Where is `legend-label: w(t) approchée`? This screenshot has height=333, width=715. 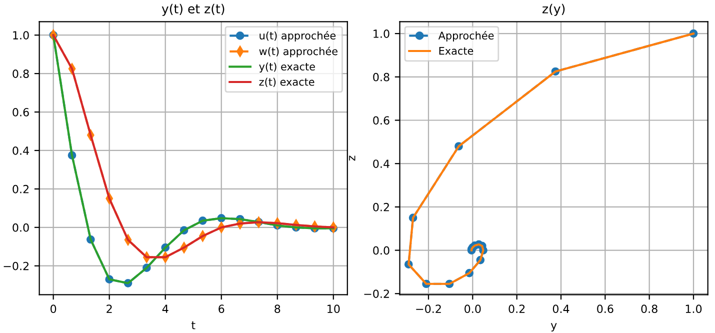
legend-label: w(t) approchée is located at coordinates (298, 52).